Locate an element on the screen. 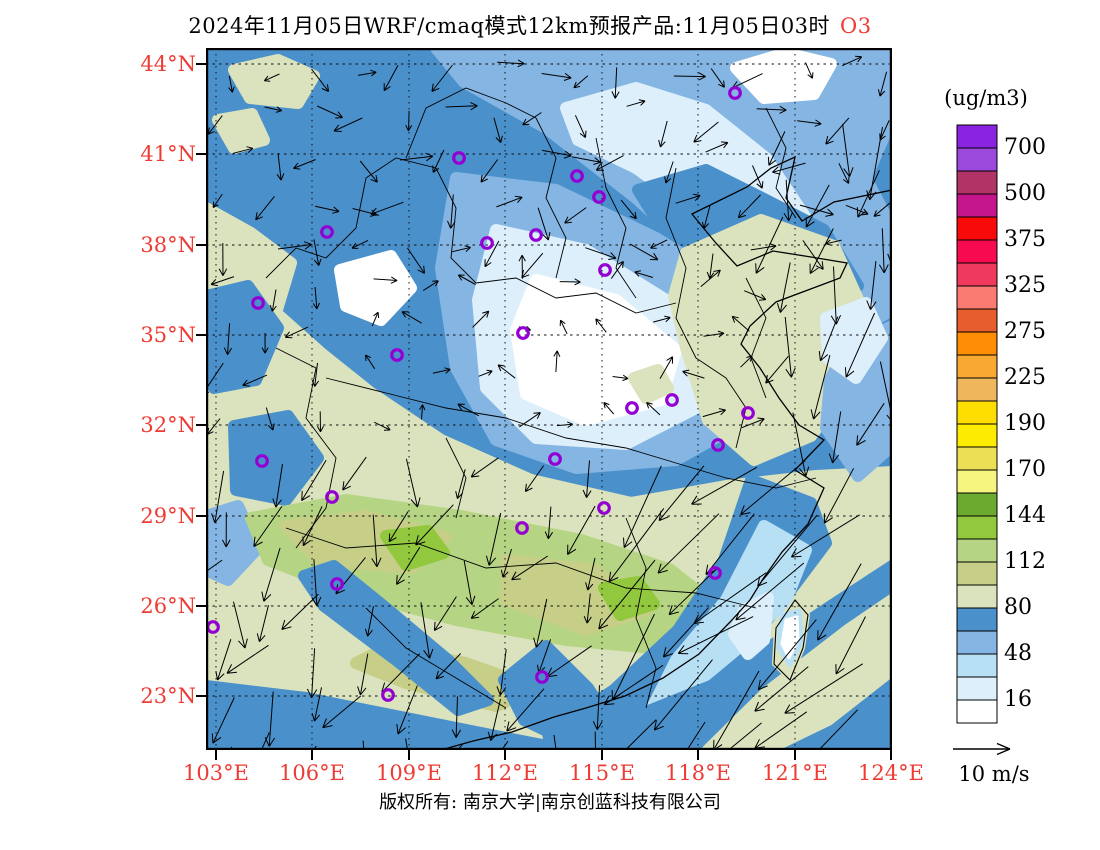 This screenshot has width=1100, height=850. lat-tick is located at coordinates (201, 64).